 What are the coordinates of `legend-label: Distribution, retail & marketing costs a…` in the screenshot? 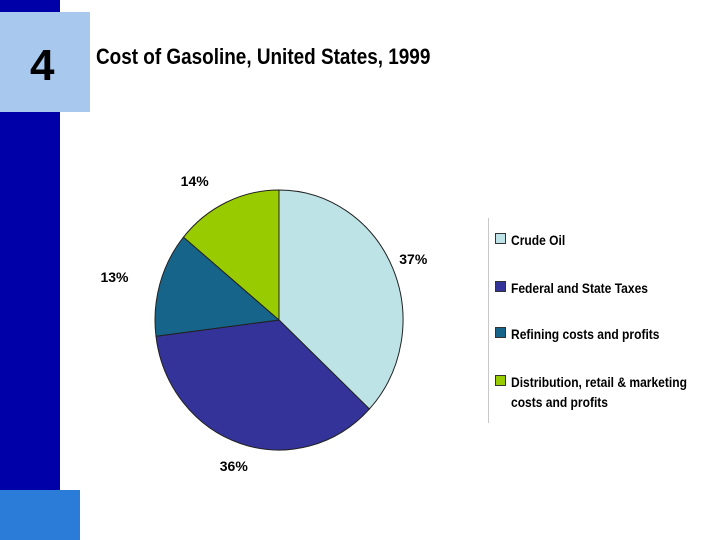 It's located at (599, 392).